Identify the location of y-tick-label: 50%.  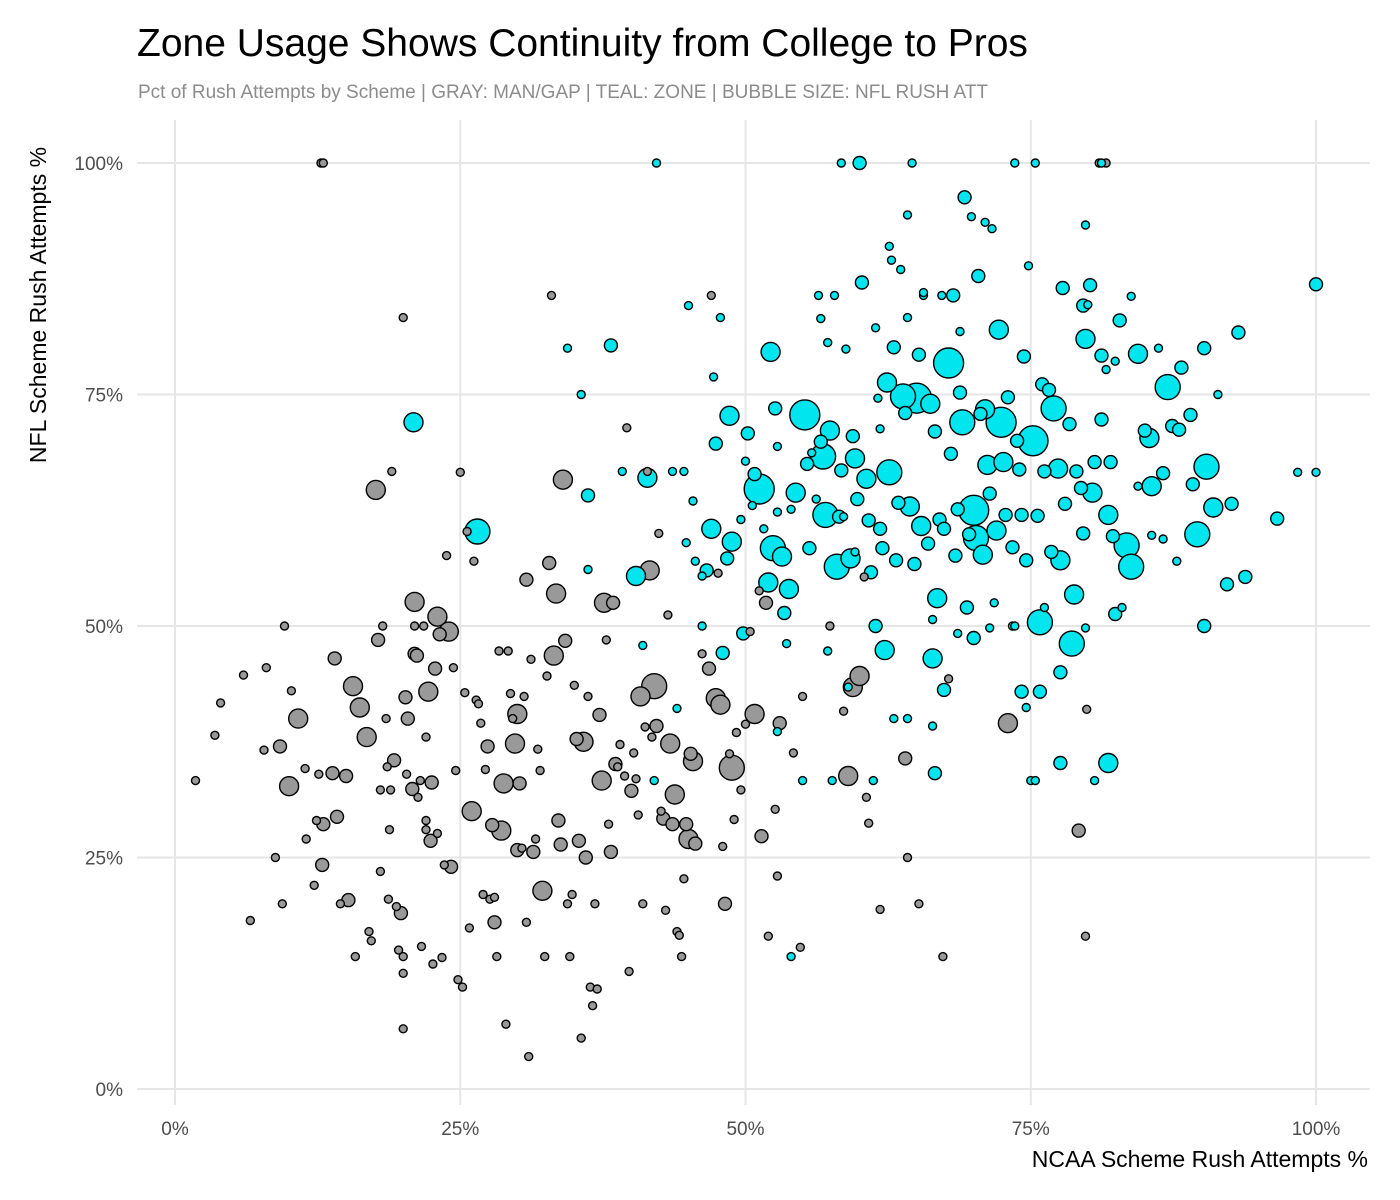
(104, 627).